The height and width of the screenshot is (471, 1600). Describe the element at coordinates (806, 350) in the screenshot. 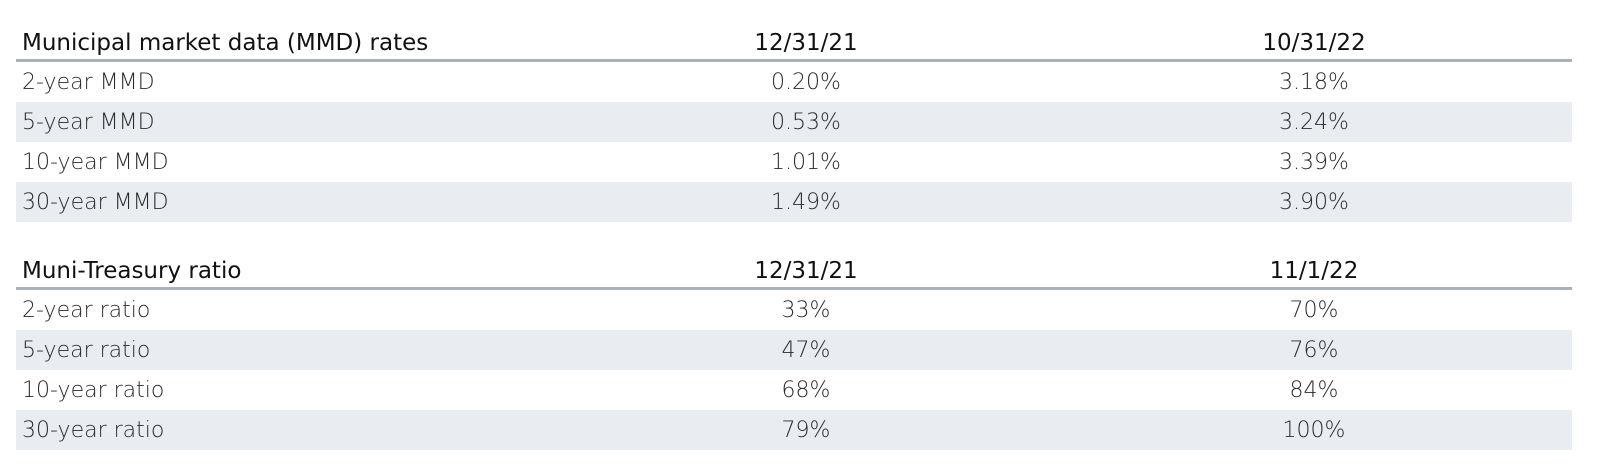

I see `table-cell: 47%` at that location.